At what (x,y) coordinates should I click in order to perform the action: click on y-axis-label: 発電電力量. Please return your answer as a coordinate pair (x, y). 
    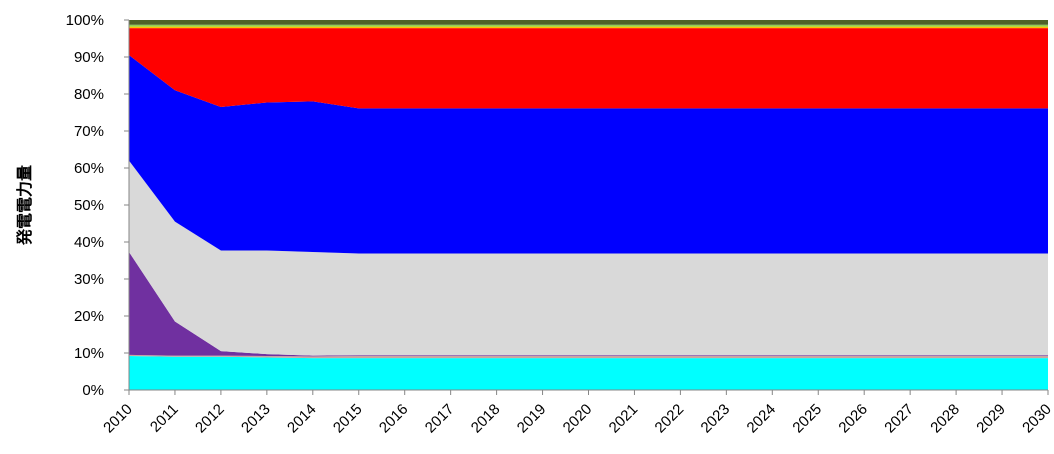
    Looking at the image, I should click on (24, 205).